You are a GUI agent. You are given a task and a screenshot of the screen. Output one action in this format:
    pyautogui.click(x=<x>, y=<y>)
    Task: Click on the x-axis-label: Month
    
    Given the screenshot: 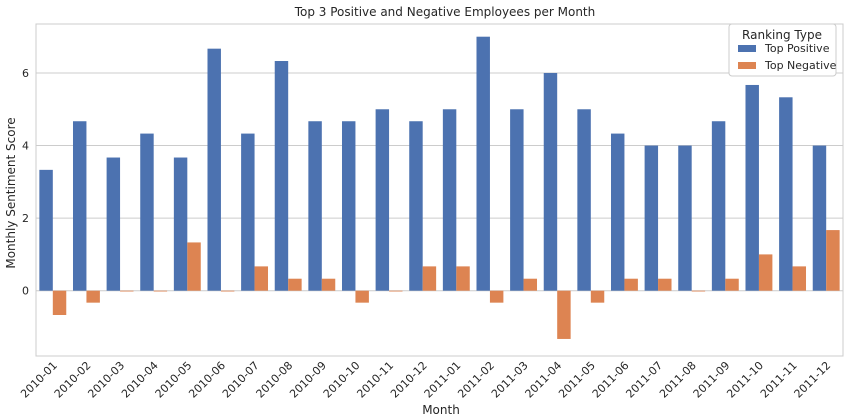 What is the action you would take?
    pyautogui.click(x=441, y=410)
    